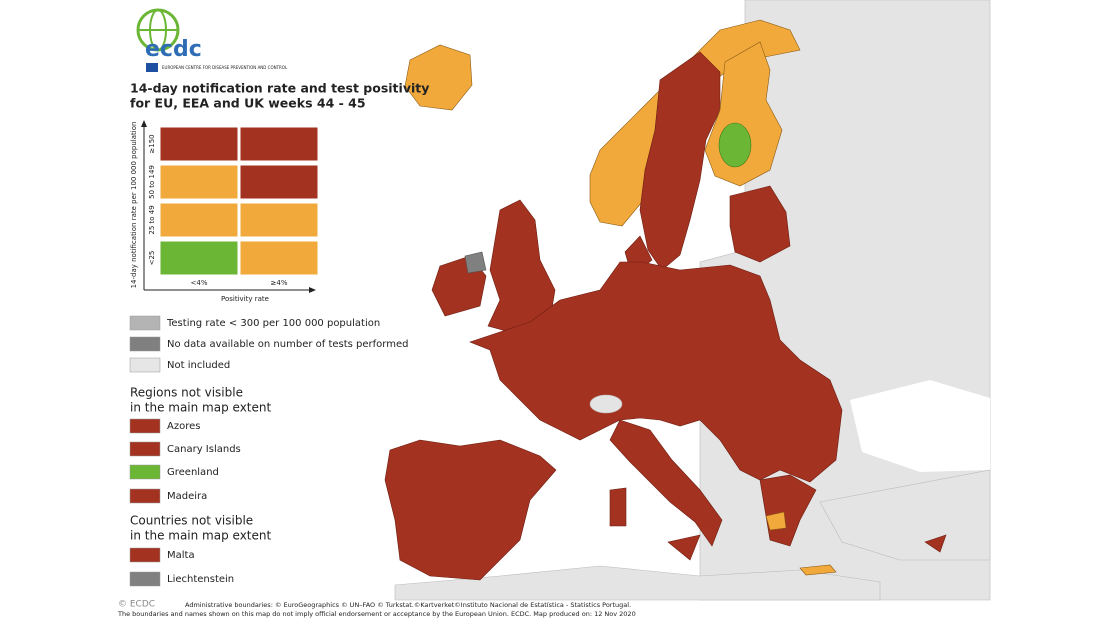  What do you see at coordinates (198, 365) in the screenshot?
I see `legend-label: Not included` at bounding box center [198, 365].